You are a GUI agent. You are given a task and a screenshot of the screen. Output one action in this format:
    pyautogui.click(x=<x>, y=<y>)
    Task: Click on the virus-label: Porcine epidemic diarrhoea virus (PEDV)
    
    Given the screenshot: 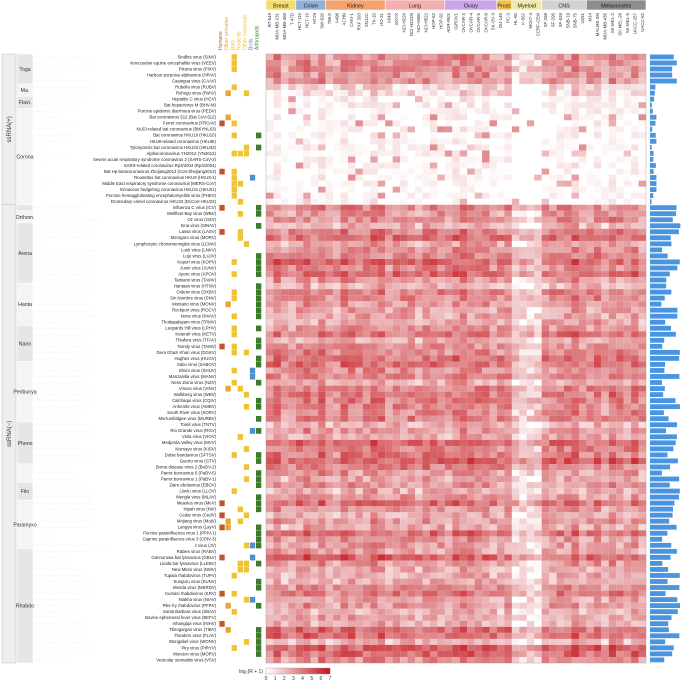 What is the action you would take?
    pyautogui.click(x=177, y=111)
    